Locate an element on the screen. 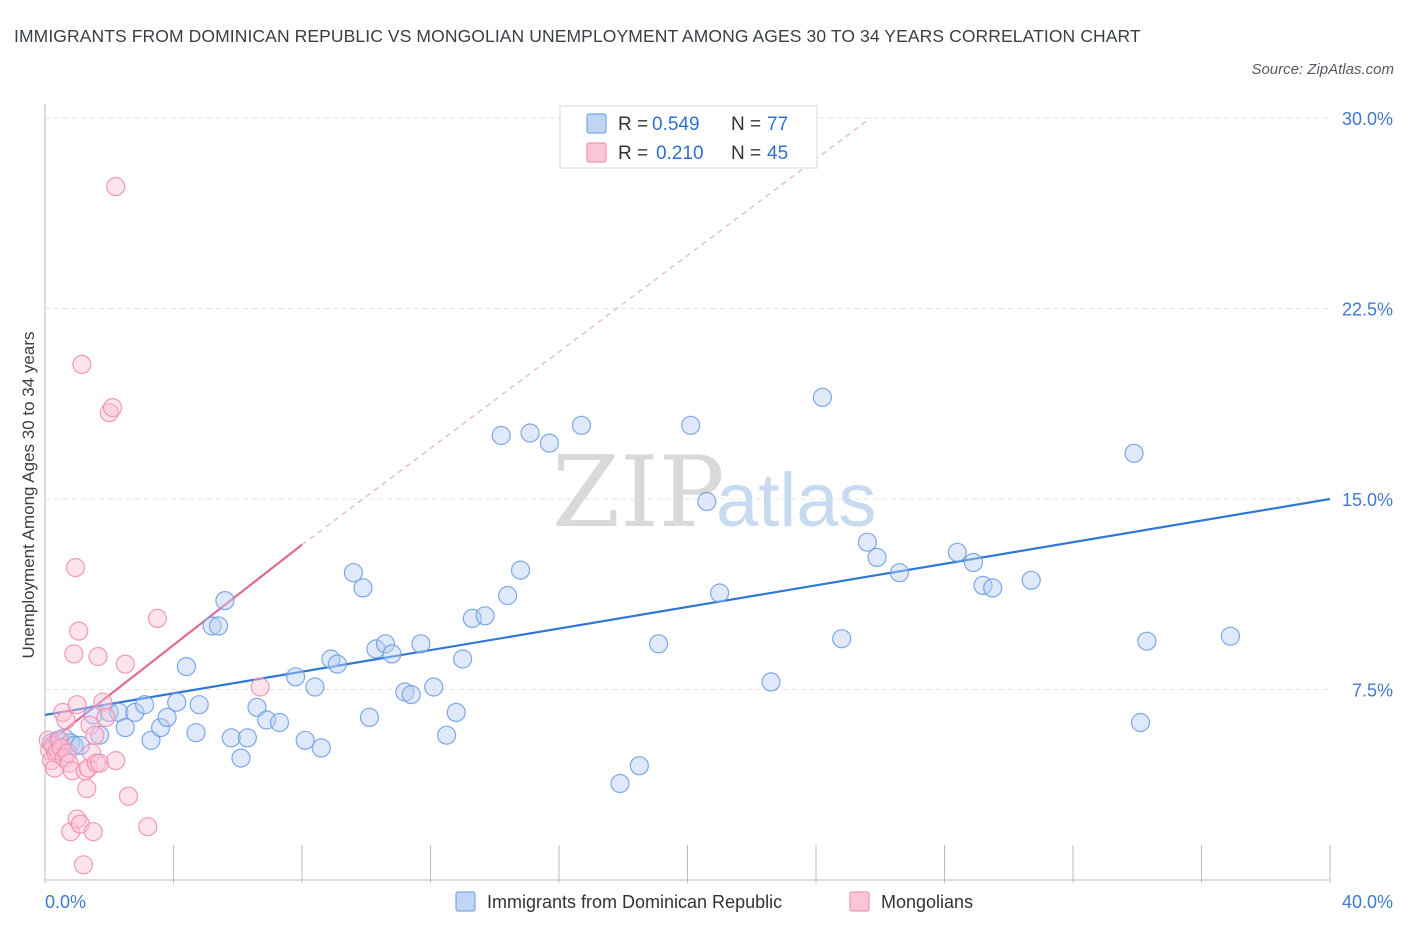 The image size is (1406, 930). legend-r-value-1: 0.549 is located at coordinates (676, 124).